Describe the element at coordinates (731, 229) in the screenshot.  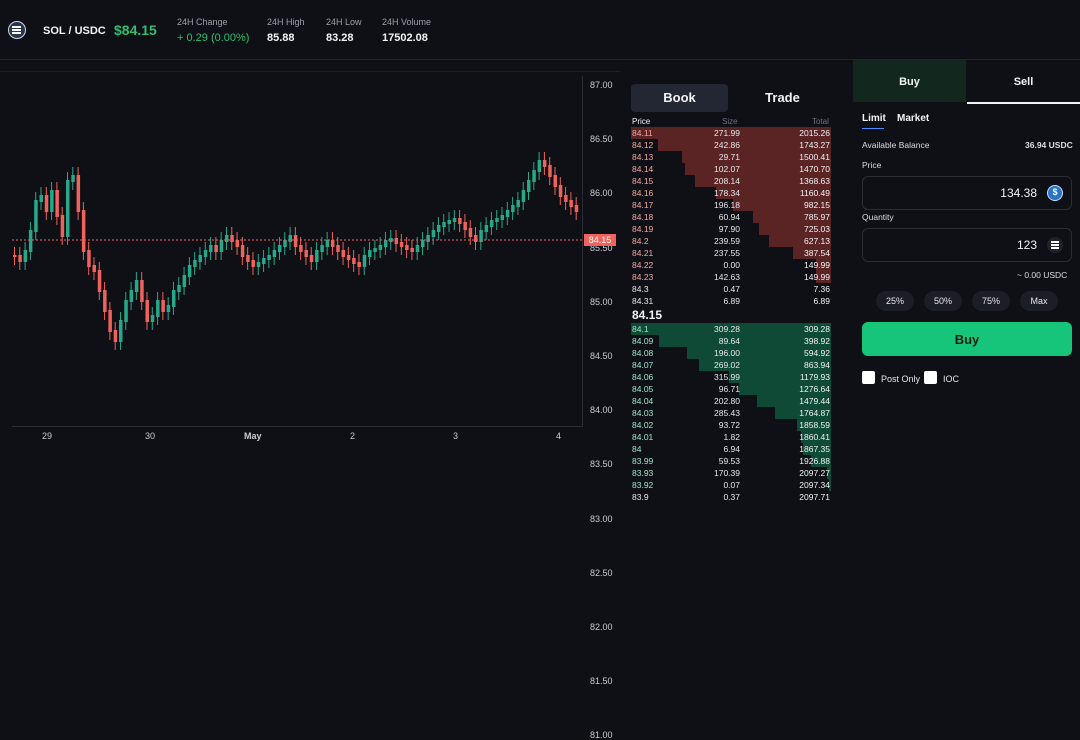
I see `ask-row: 84.19 97.90 725.03` at that location.